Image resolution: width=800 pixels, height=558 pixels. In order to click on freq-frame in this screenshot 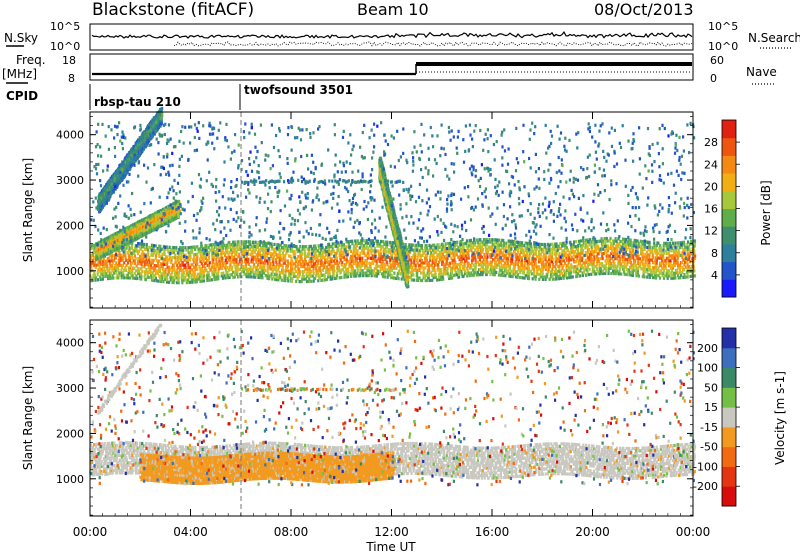, I will do `click(391, 67)`.